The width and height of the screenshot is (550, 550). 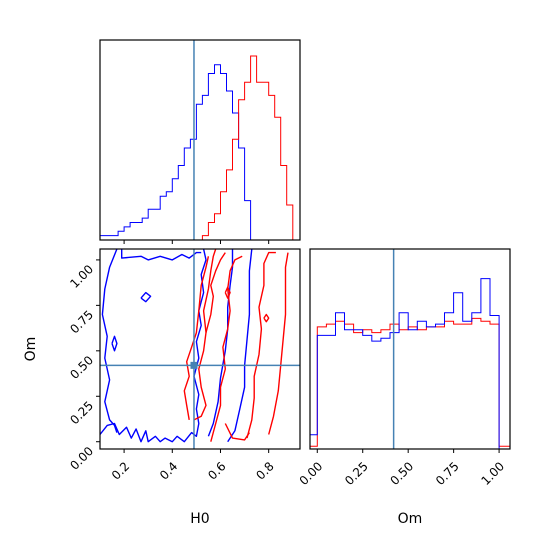 I want to click on tick-label-om-y-4: 1.00, so click(x=81, y=276).